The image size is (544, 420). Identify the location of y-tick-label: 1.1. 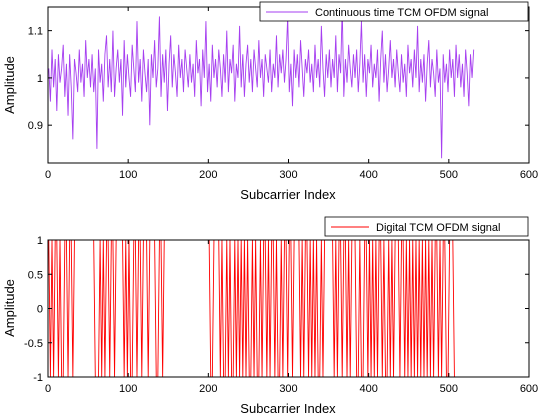
(35, 32).